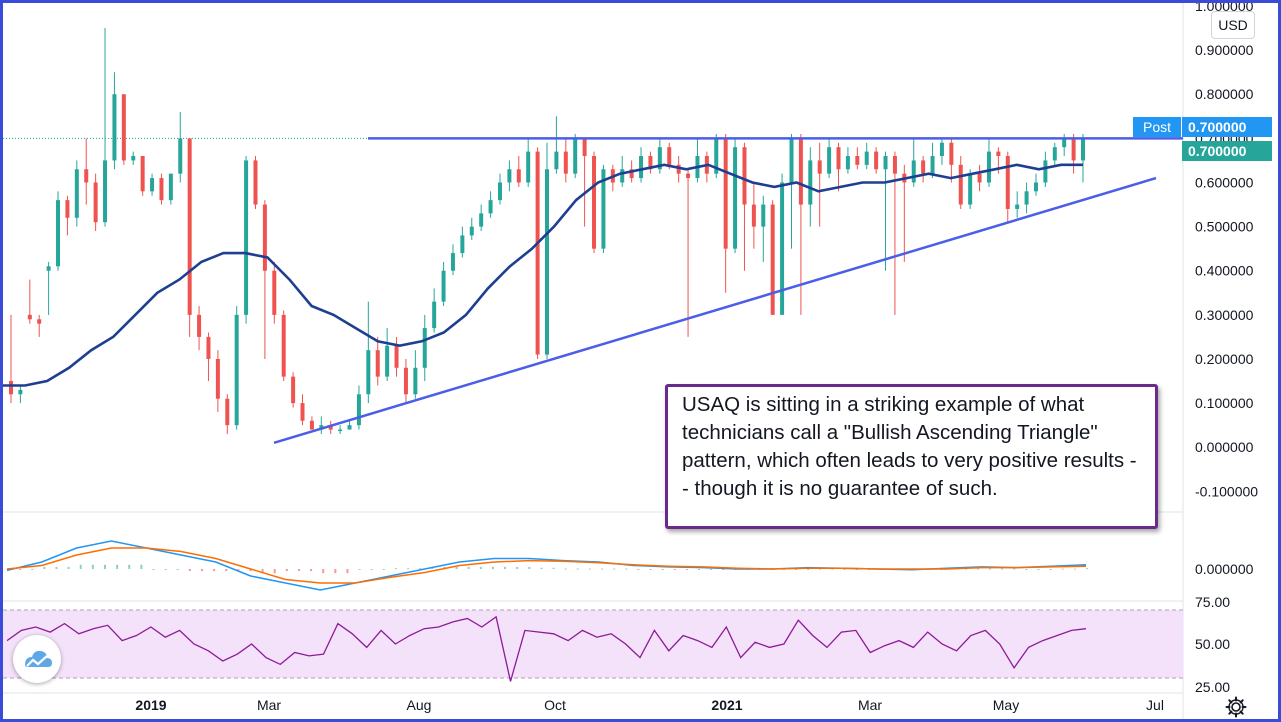 The width and height of the screenshot is (1281, 722). Describe the element at coordinates (1212, 644) in the screenshot. I see `rsi-tick-label: 50.00` at that location.